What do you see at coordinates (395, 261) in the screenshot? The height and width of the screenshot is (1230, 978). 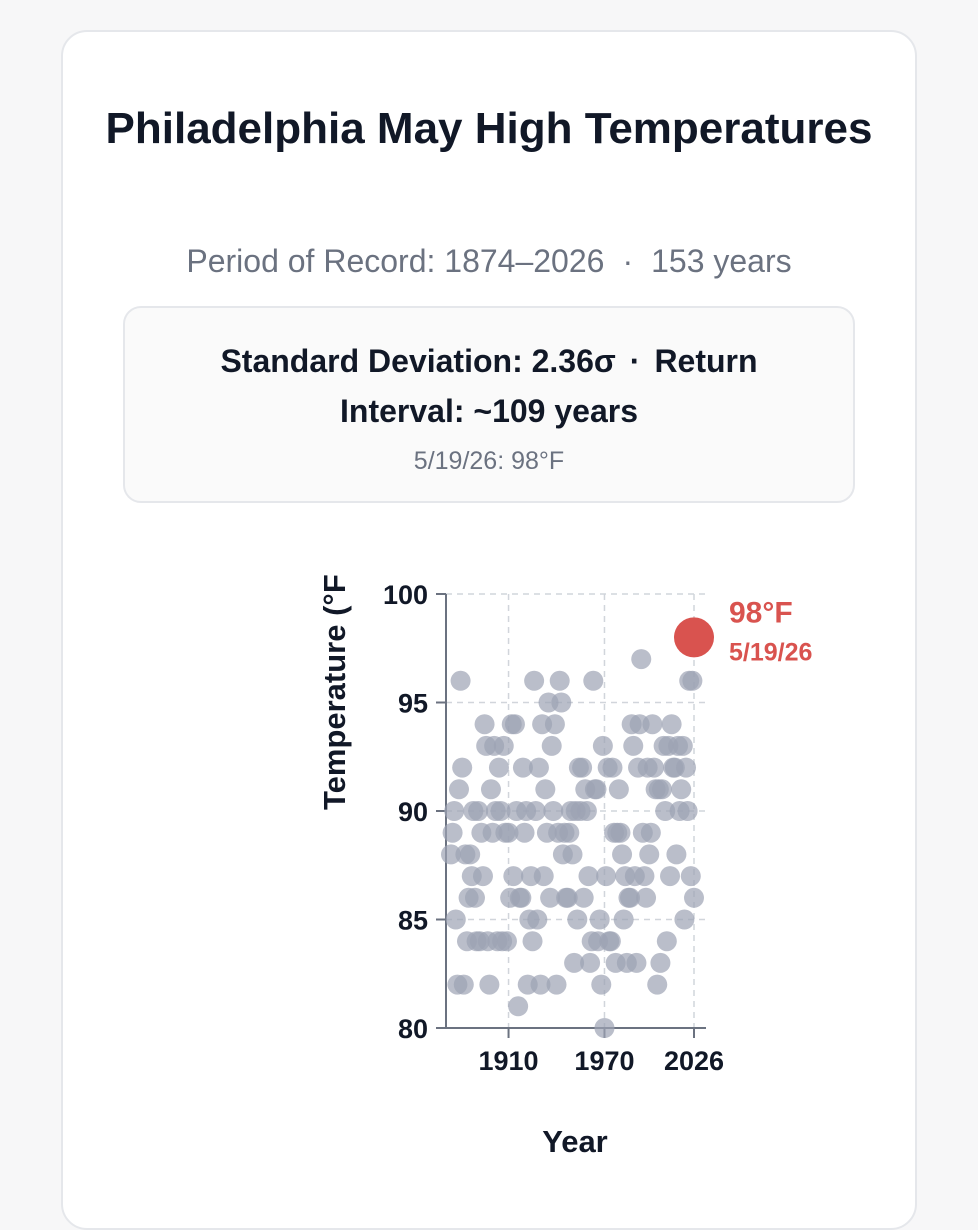 I see `period-of-record: Period of Record: 1874–2026` at bounding box center [395, 261].